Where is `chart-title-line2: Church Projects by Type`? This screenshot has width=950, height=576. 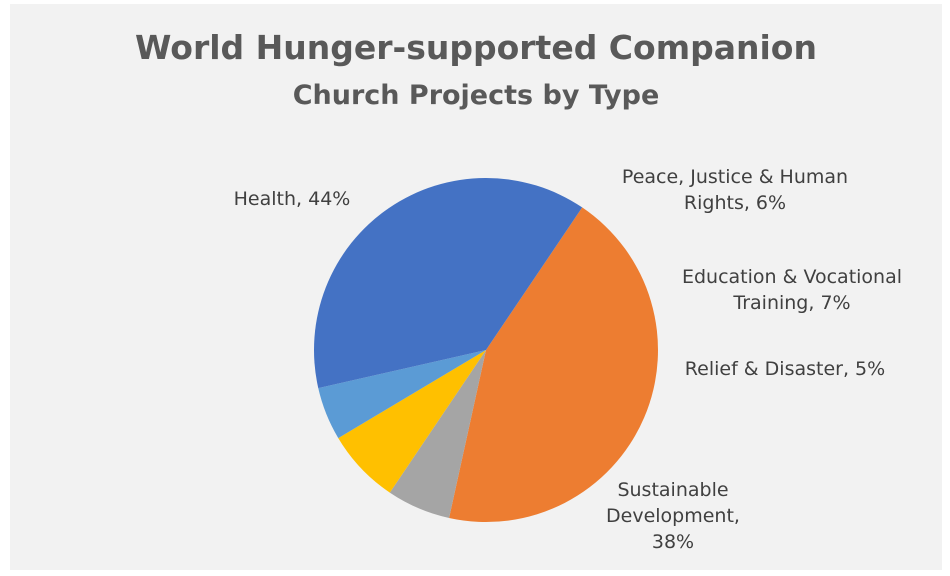
chart-title-line2: Church Projects by Type is located at coordinates (476, 95).